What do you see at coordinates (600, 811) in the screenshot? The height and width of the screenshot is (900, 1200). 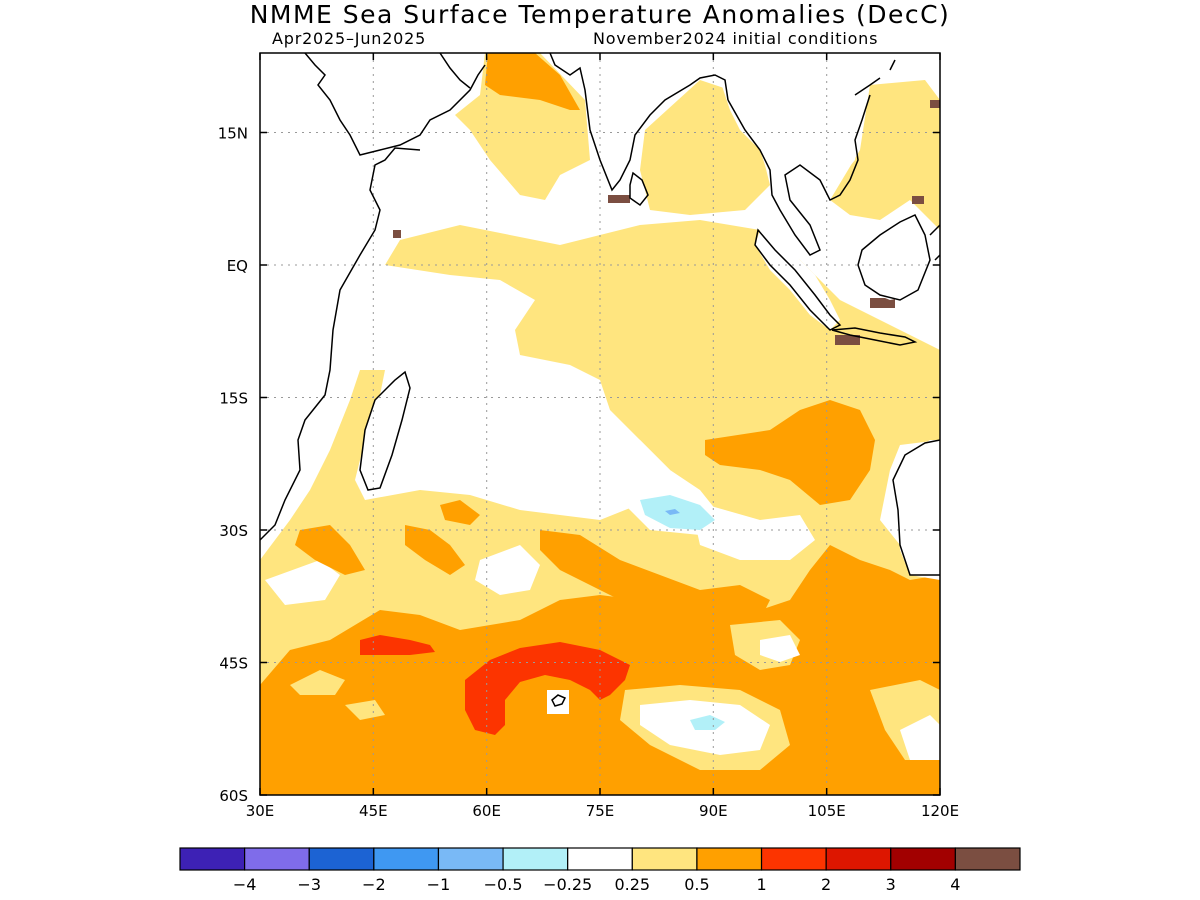 I see `x-tick-label: 75E` at bounding box center [600, 811].